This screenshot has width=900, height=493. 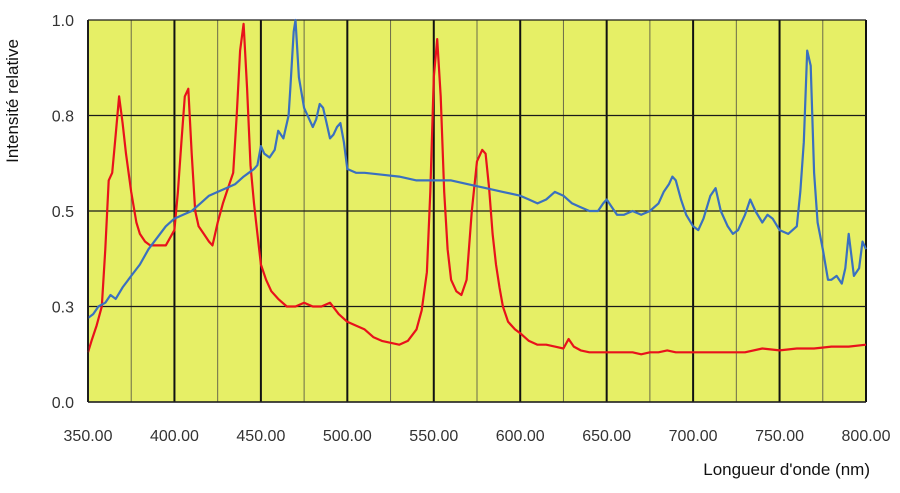 I want to click on x-tick-label: 750.00, so click(x=779, y=436).